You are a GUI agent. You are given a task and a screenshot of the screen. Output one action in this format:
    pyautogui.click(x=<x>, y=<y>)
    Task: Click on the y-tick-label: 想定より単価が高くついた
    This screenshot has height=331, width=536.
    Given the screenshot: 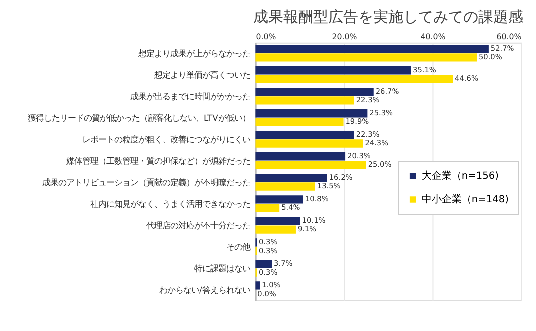 What is the action you would take?
    pyautogui.click(x=201, y=75)
    